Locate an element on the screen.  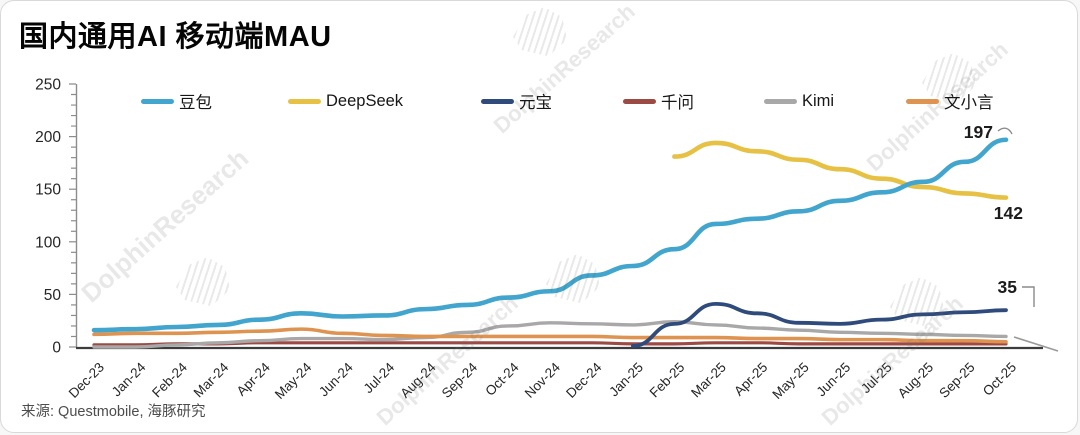
y-tick-label: 100 is located at coordinates (48, 242).